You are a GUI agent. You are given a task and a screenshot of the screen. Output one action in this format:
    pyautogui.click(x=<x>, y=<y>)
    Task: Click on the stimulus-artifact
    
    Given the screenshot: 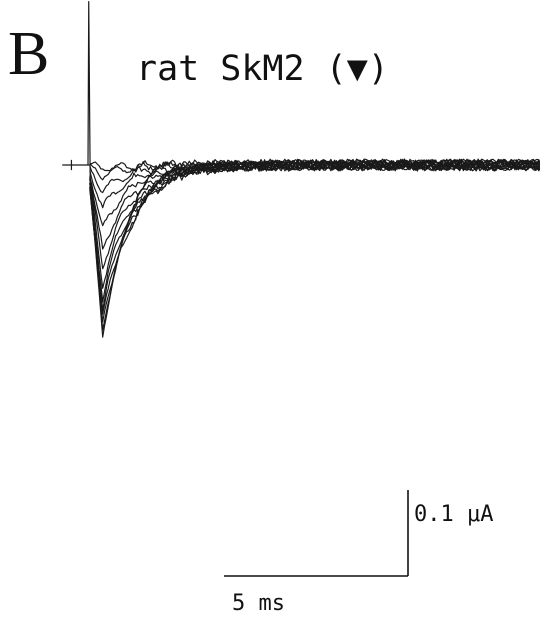 What is the action you would take?
    pyautogui.click(x=89, y=92)
    